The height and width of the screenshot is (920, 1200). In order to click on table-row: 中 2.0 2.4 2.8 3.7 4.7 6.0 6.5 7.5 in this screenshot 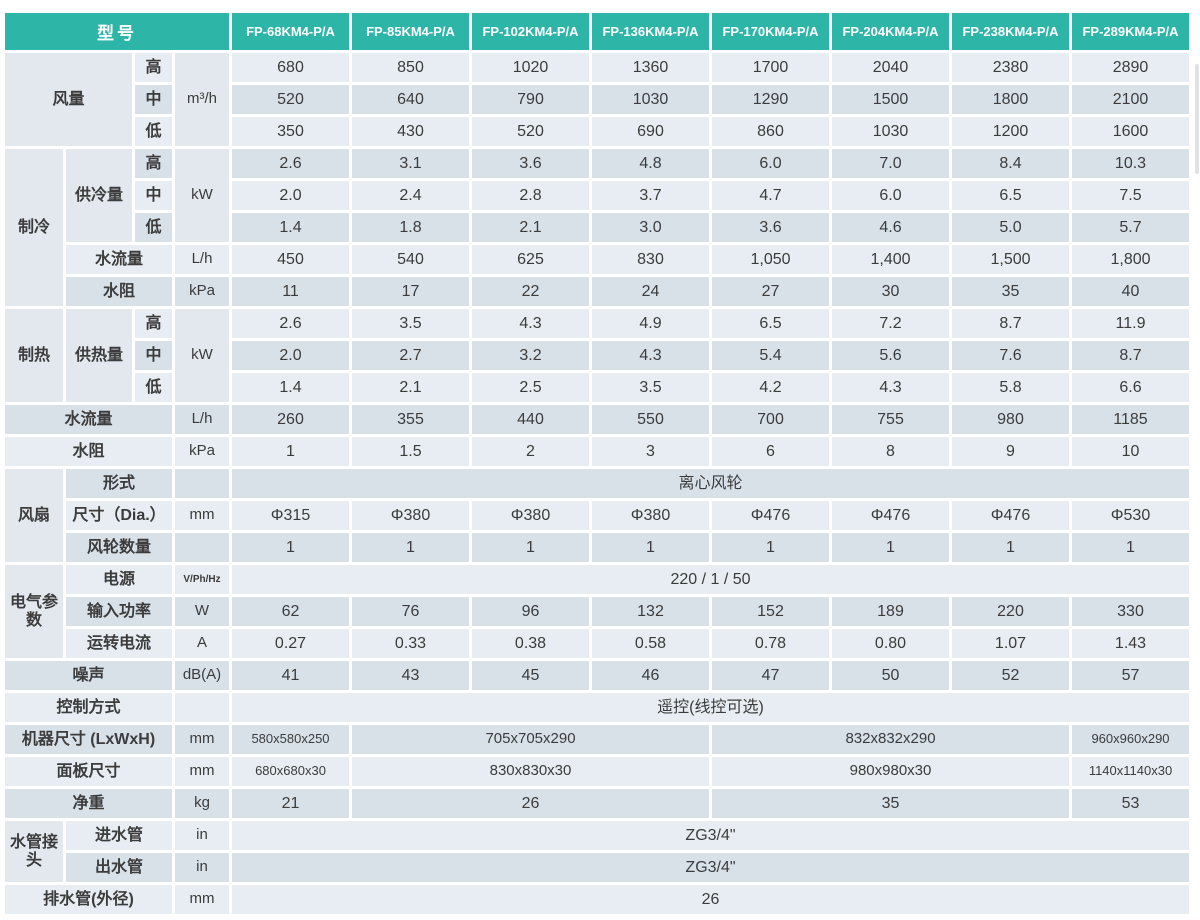, I will do `click(597, 195)`.